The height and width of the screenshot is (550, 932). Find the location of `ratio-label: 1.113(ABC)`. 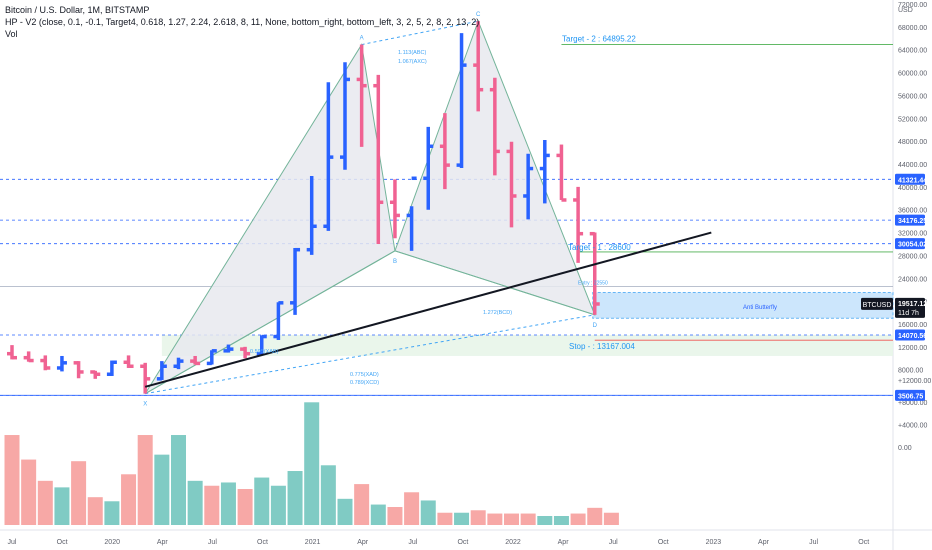

ratio-label: 1.113(ABC) is located at coordinates (412, 53).